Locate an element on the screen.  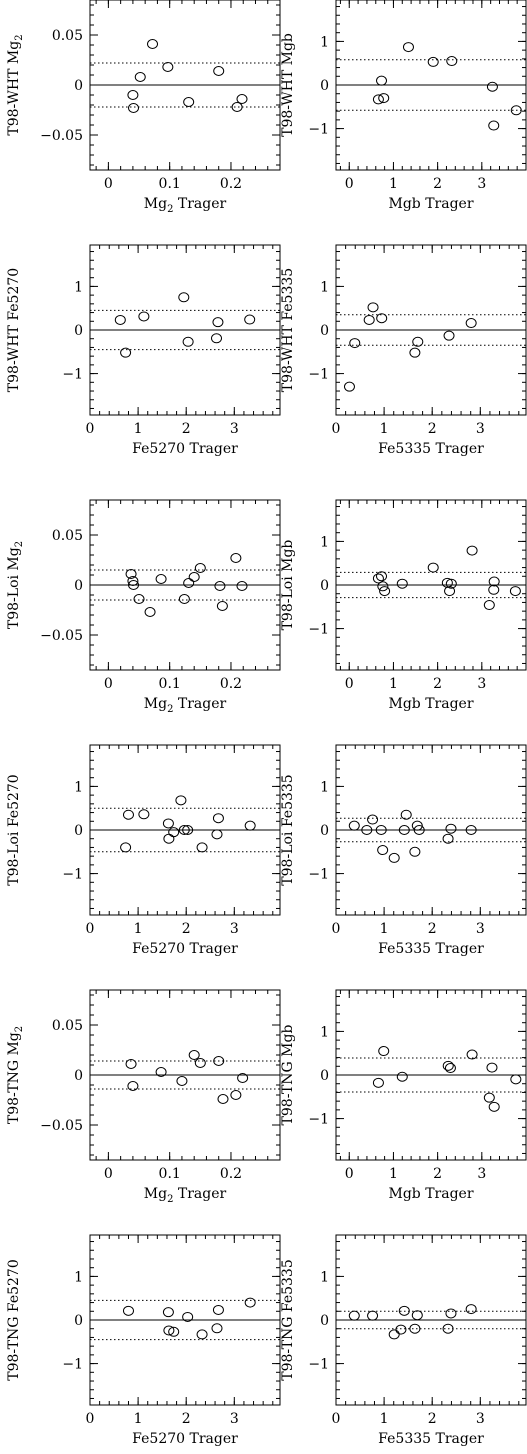
y-axis-label: T98-TNG Fe5270 is located at coordinates (14, 1319).